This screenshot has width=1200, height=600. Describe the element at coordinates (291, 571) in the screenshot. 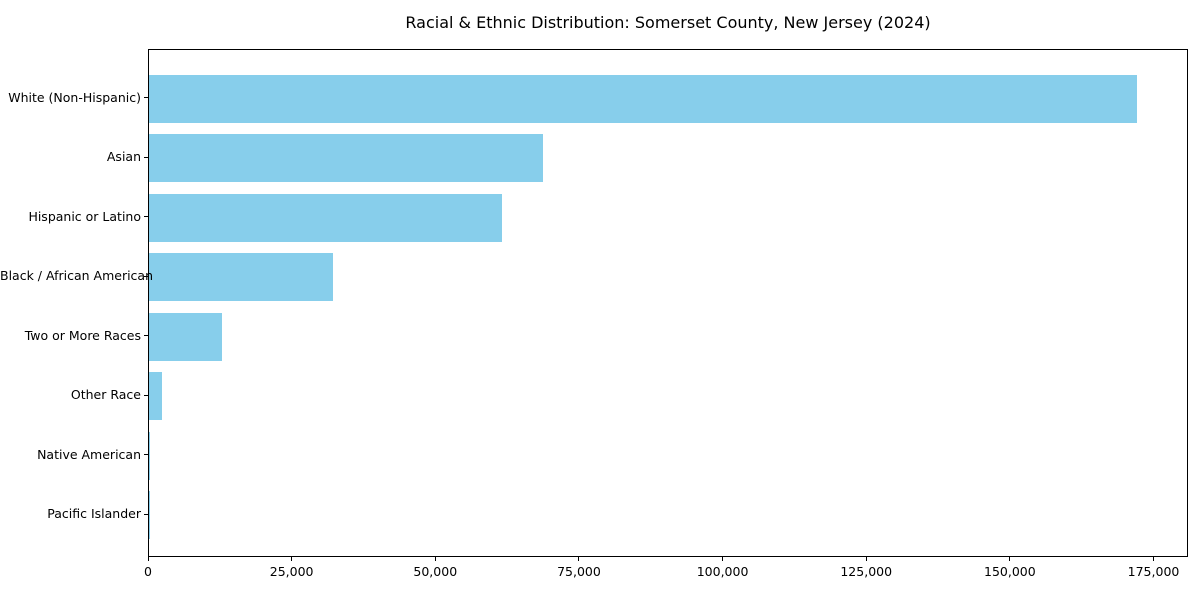

I see `x-axis-tick-label: 25,000` at that location.